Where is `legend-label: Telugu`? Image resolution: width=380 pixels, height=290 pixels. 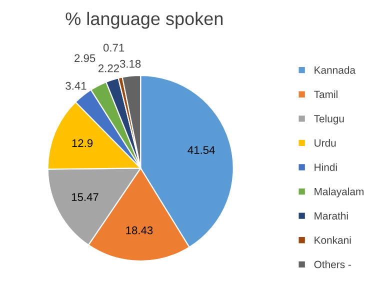
legend-label: Telugu is located at coordinates (329, 119).